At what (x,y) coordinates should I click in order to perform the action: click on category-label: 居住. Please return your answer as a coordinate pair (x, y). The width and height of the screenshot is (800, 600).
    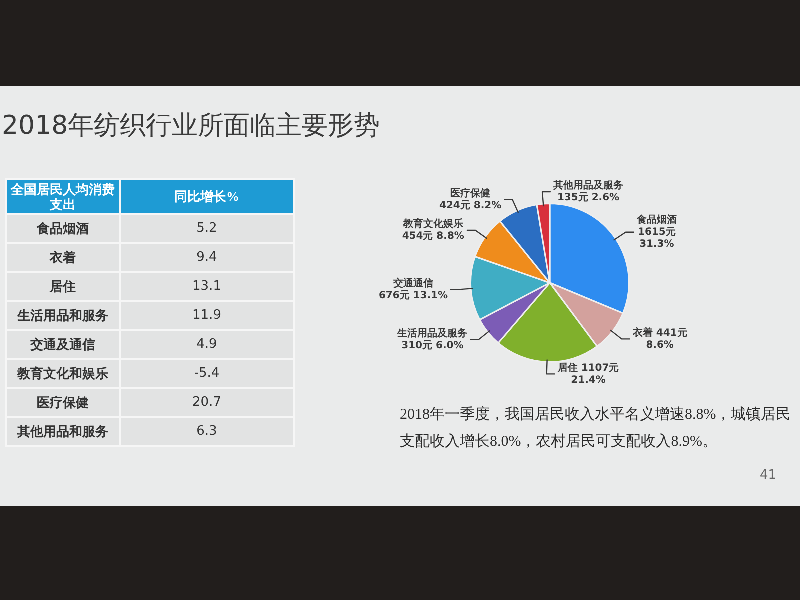
    Looking at the image, I should click on (63, 286).